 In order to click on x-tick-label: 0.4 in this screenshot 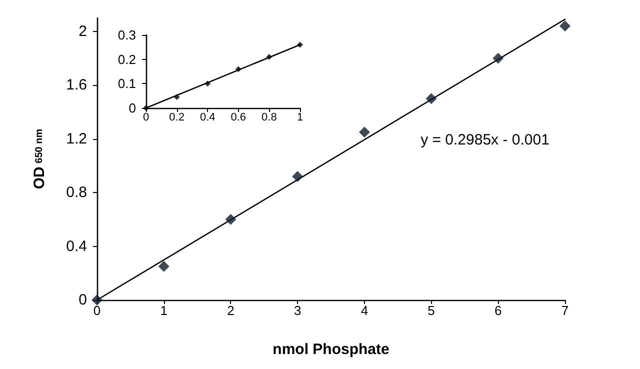, I will do `click(208, 118)`.